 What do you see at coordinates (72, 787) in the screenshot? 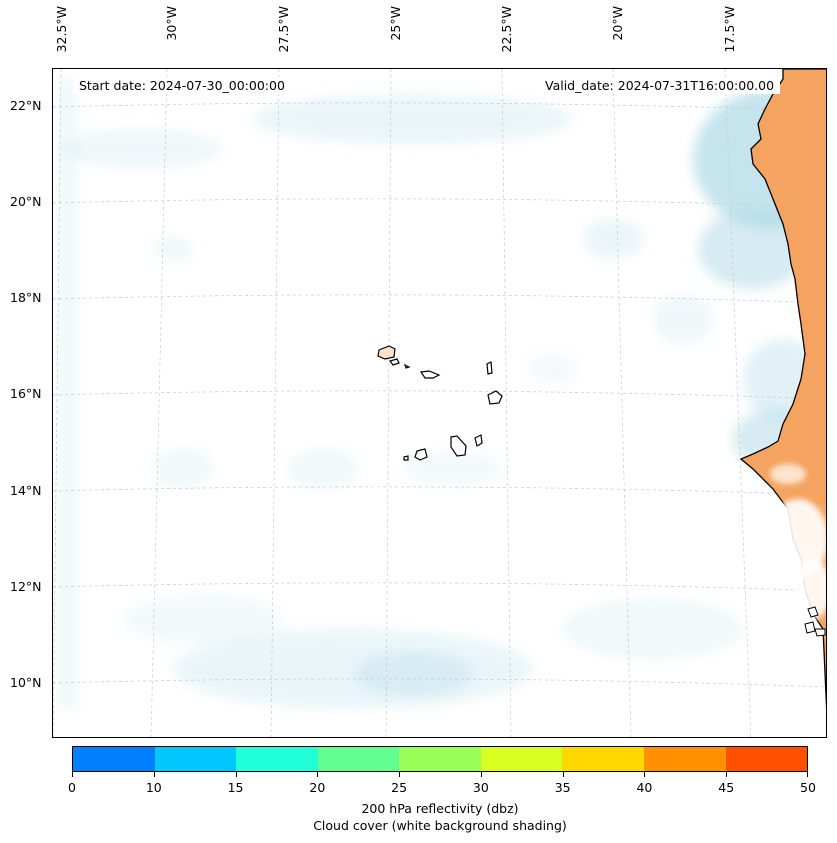
I see `colorbar-tick-label: 0` at bounding box center [72, 787].